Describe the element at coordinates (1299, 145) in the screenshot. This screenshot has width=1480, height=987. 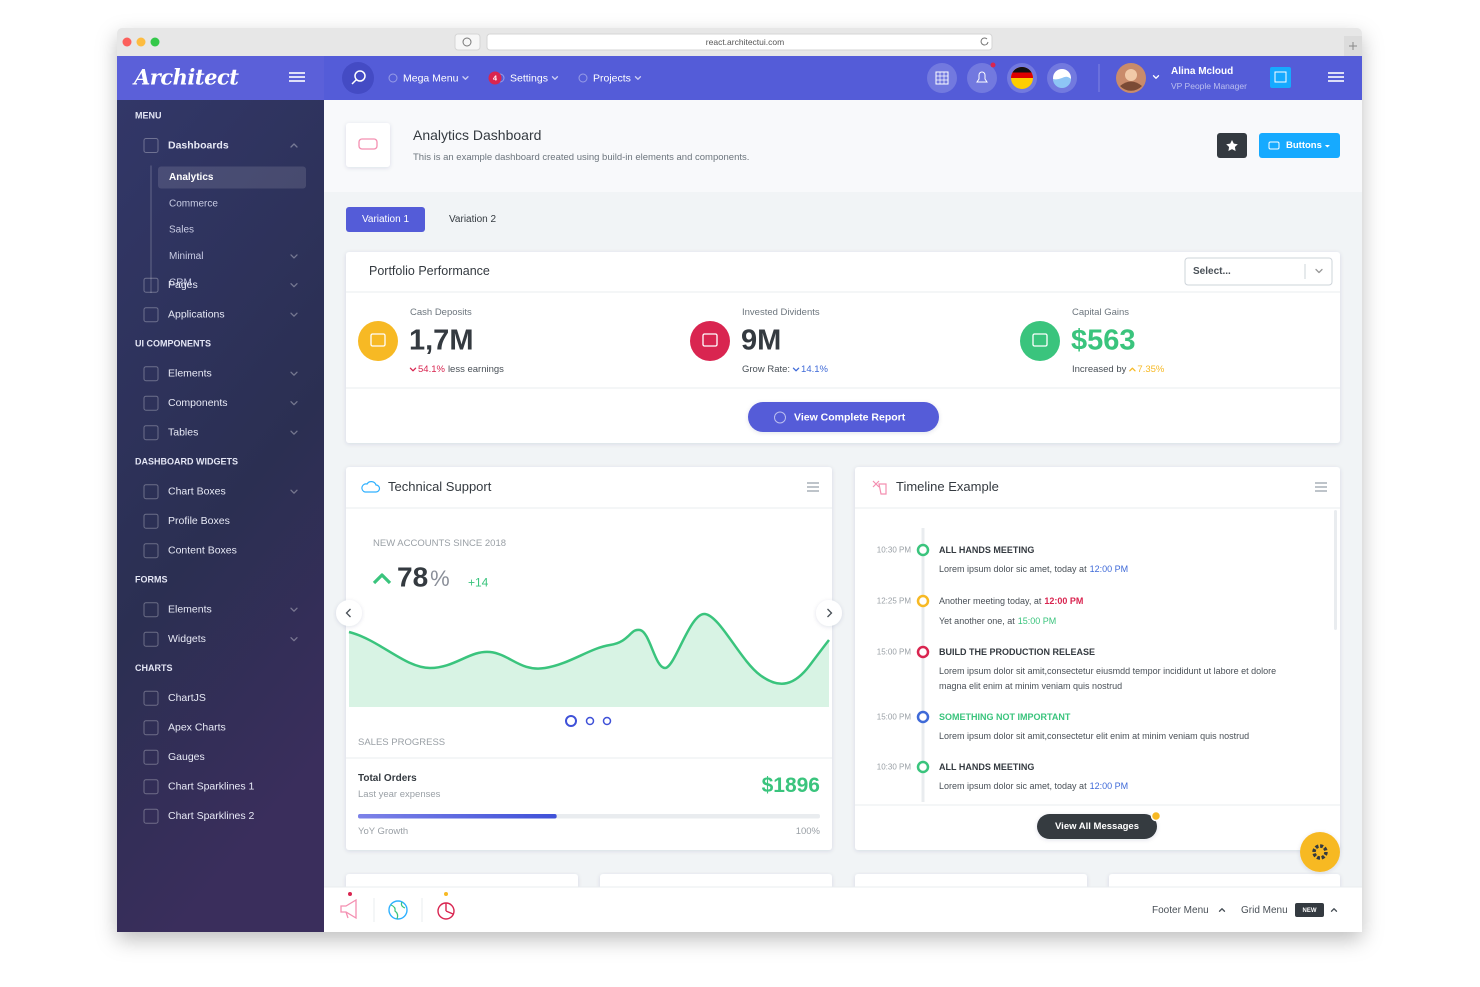
I see `buttons-dropdown` at that location.